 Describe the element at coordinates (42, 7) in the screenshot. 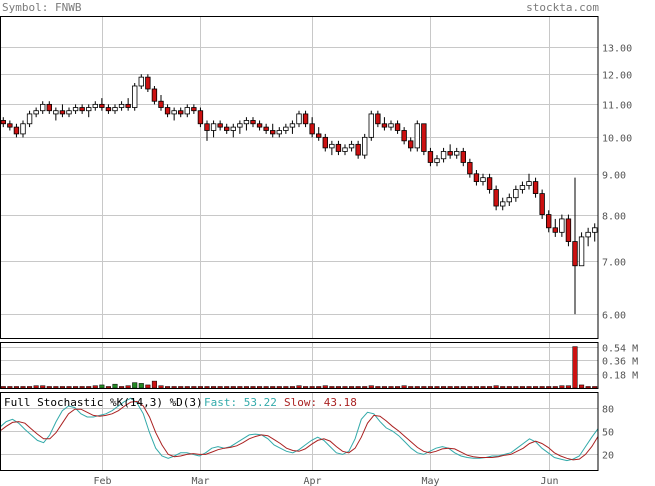

I see `symbol-label: Symbol: FNWB` at that location.